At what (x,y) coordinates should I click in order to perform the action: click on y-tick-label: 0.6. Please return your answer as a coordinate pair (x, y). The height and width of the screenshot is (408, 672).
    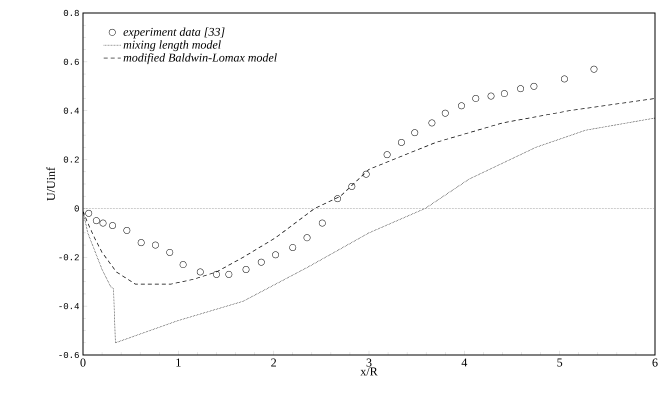
    Looking at the image, I should click on (71, 61).